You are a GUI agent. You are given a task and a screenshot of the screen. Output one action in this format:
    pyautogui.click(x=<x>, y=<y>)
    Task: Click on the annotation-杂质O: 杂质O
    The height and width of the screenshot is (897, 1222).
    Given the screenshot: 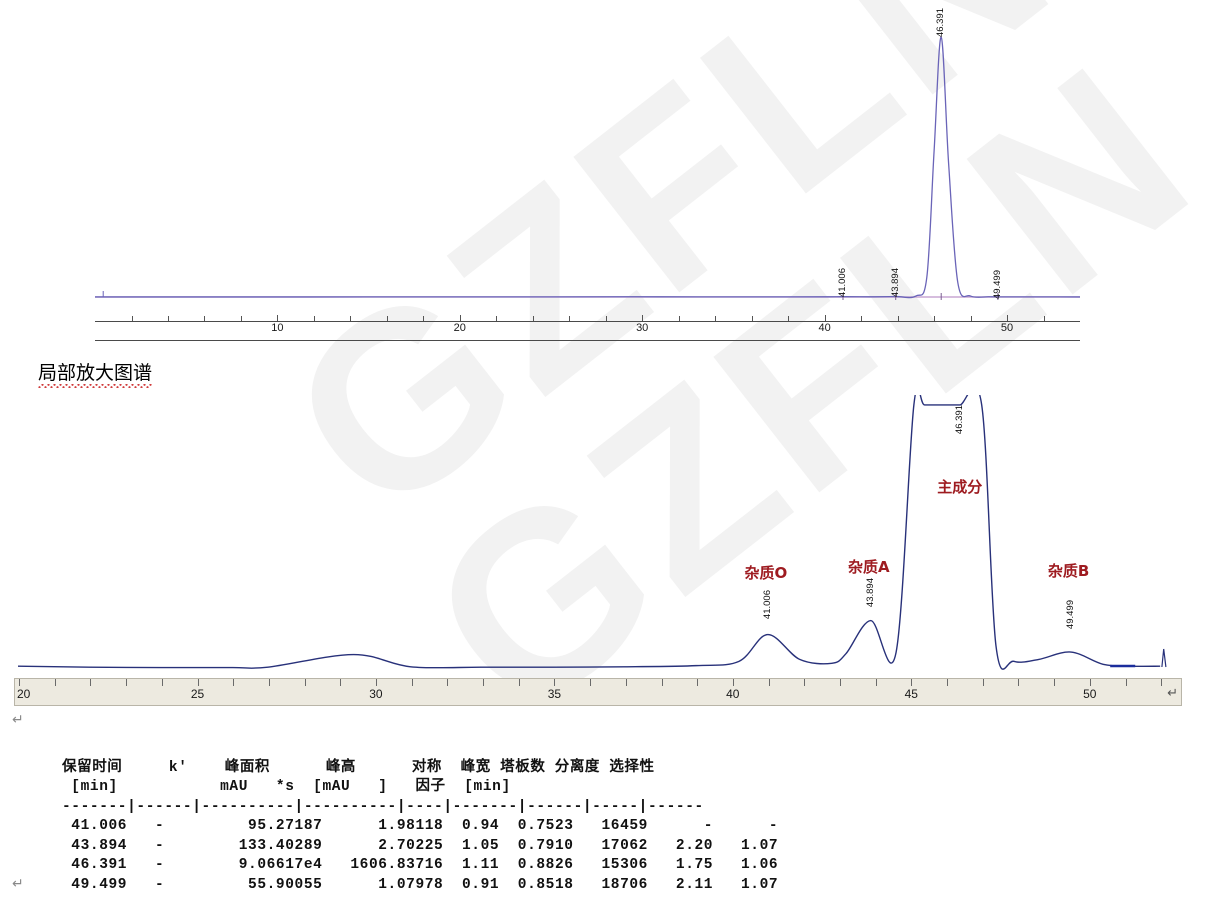 What is the action you would take?
    pyautogui.click(x=766, y=572)
    